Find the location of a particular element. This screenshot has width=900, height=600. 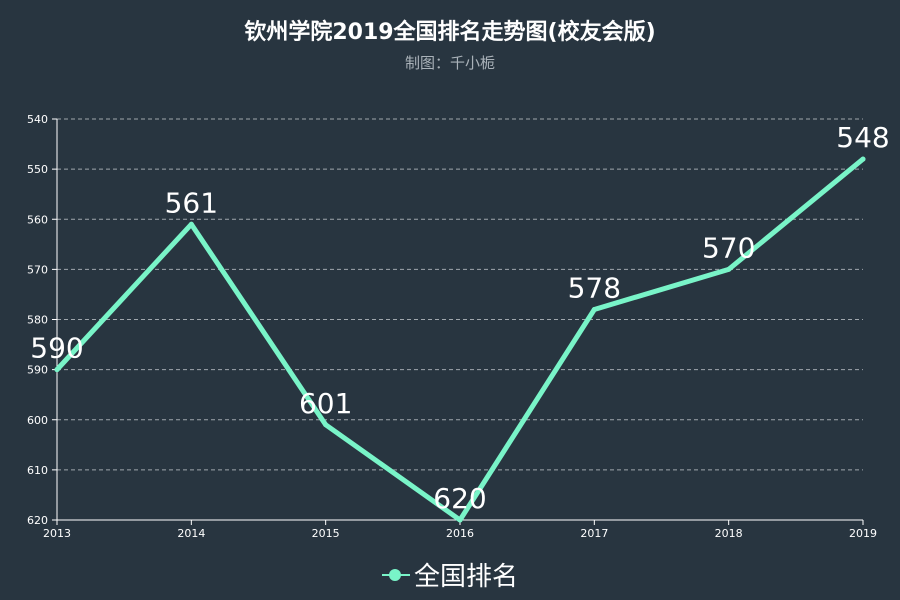

data-label: 570 is located at coordinates (728, 247).